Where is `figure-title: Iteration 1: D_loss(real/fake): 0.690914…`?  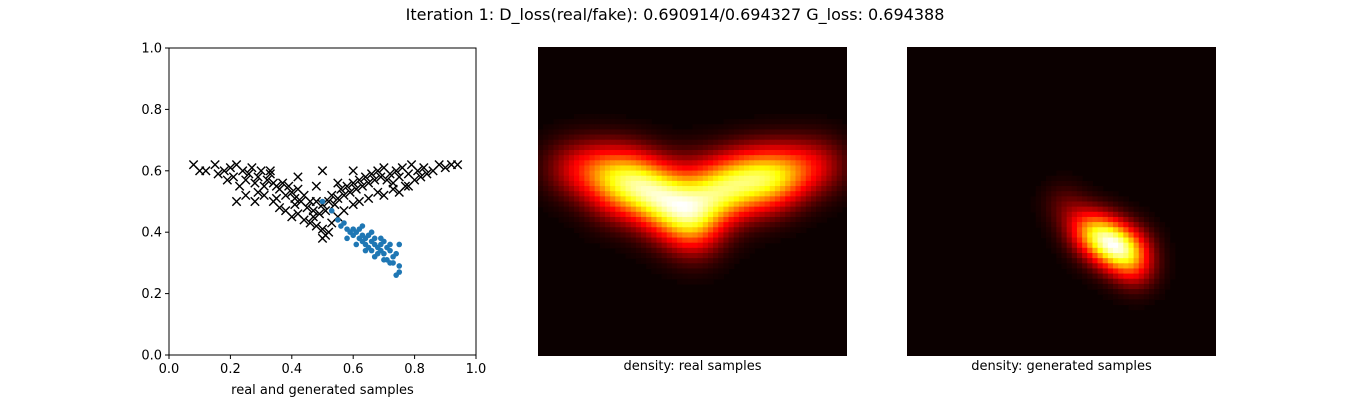
figure-title: Iteration 1: D_loss(real/fake): 0.690914… is located at coordinates (675, 14).